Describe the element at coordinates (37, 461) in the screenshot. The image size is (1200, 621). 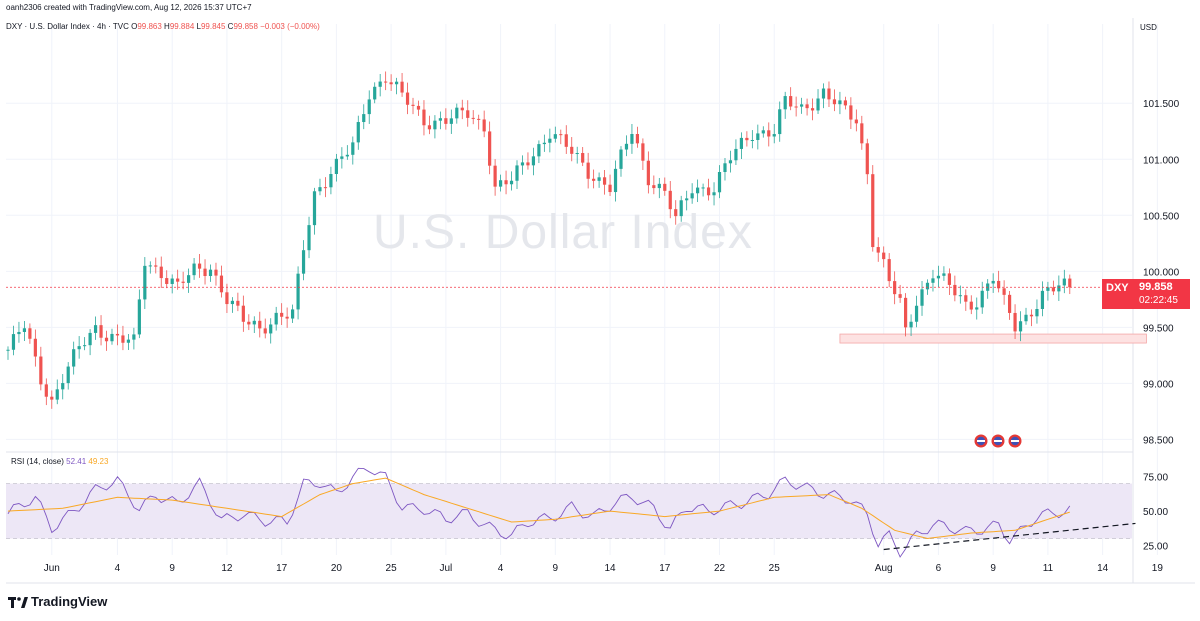
I see `rsi-name: RSI (14, close)` at that location.